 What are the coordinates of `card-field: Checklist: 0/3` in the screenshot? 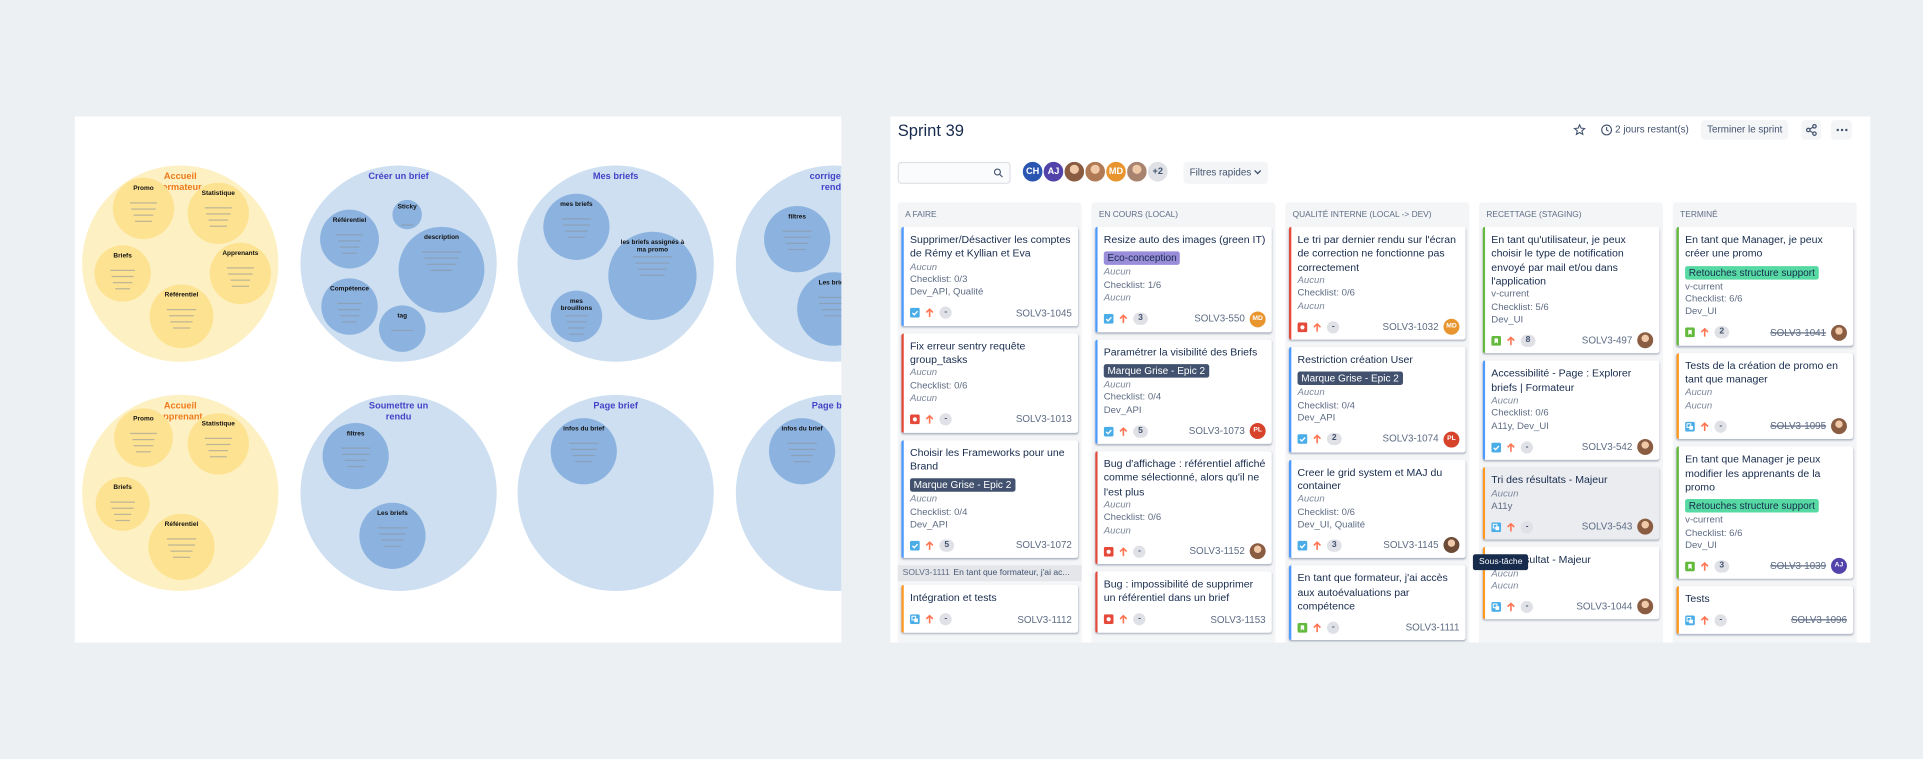 It's located at (938, 279).